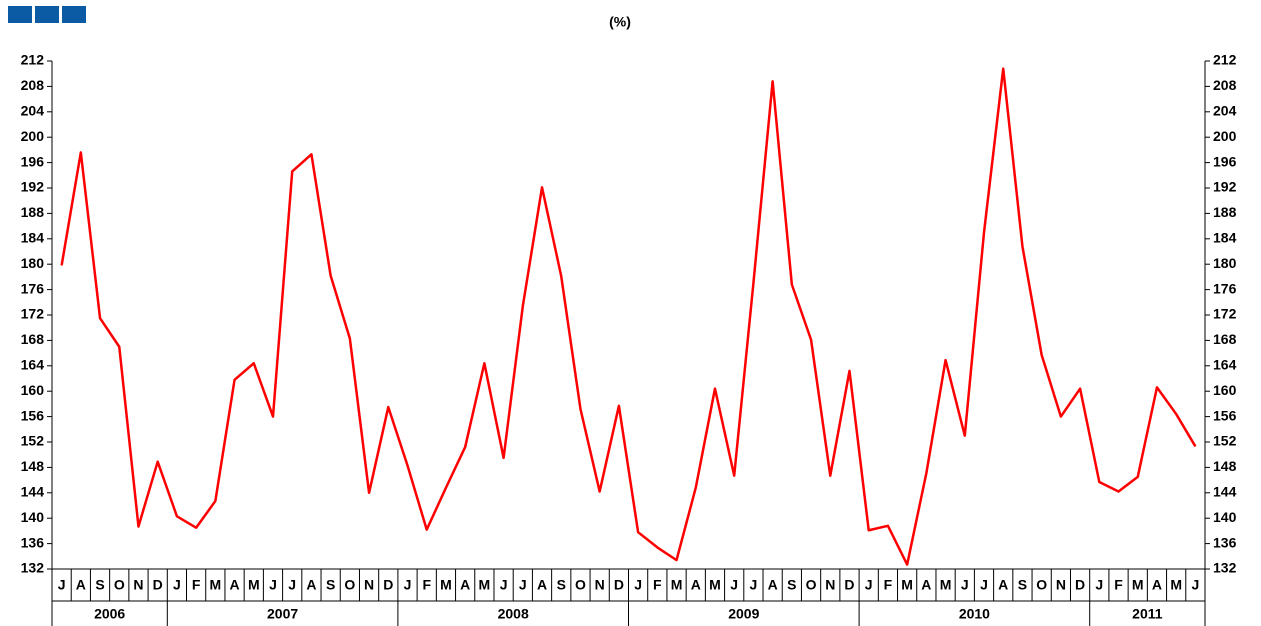 This screenshot has height=626, width=1261. Describe the element at coordinates (33, 517) in the screenshot. I see `y-tick-label: 140` at that location.